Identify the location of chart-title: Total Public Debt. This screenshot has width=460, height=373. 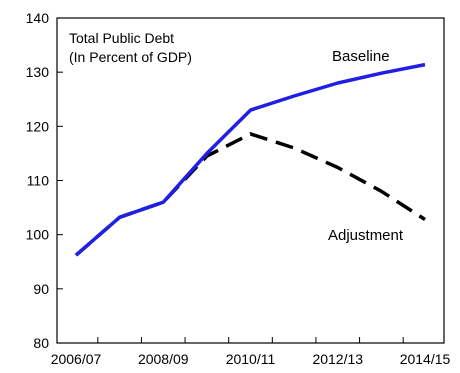
(121, 38).